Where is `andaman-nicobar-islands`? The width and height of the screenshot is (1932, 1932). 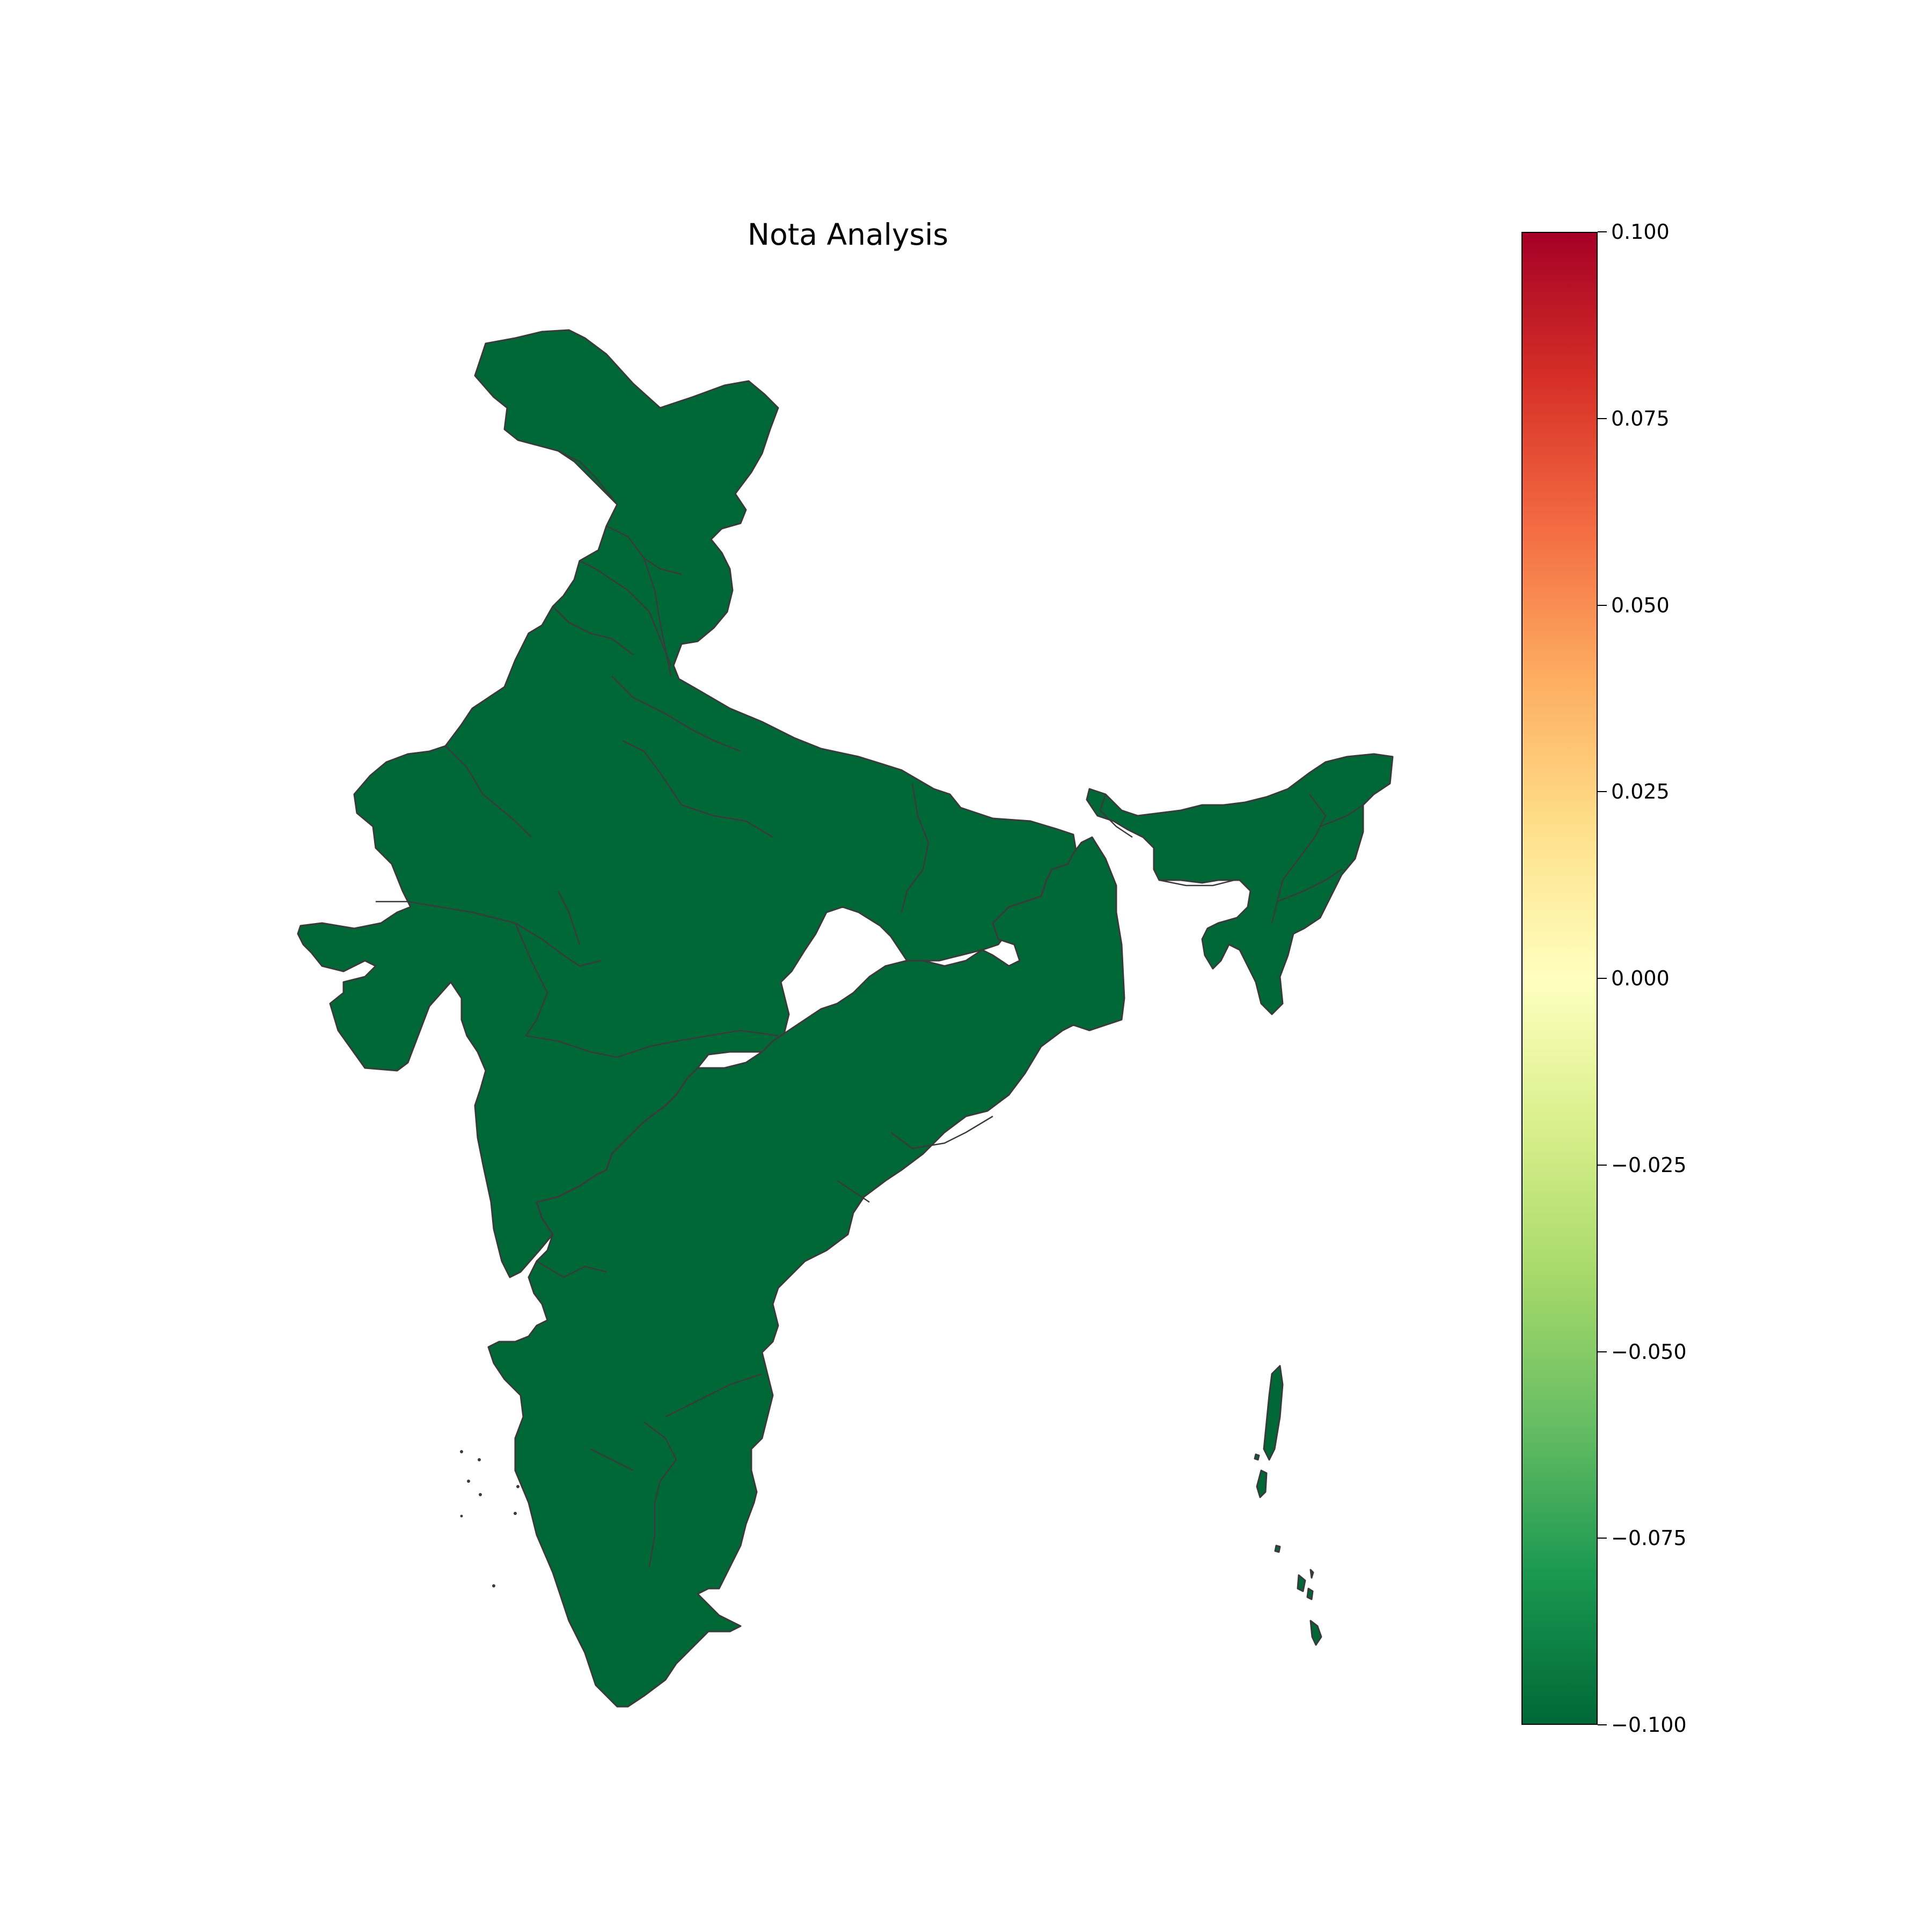
andaman-nicobar-islands is located at coordinates (1288, 1505).